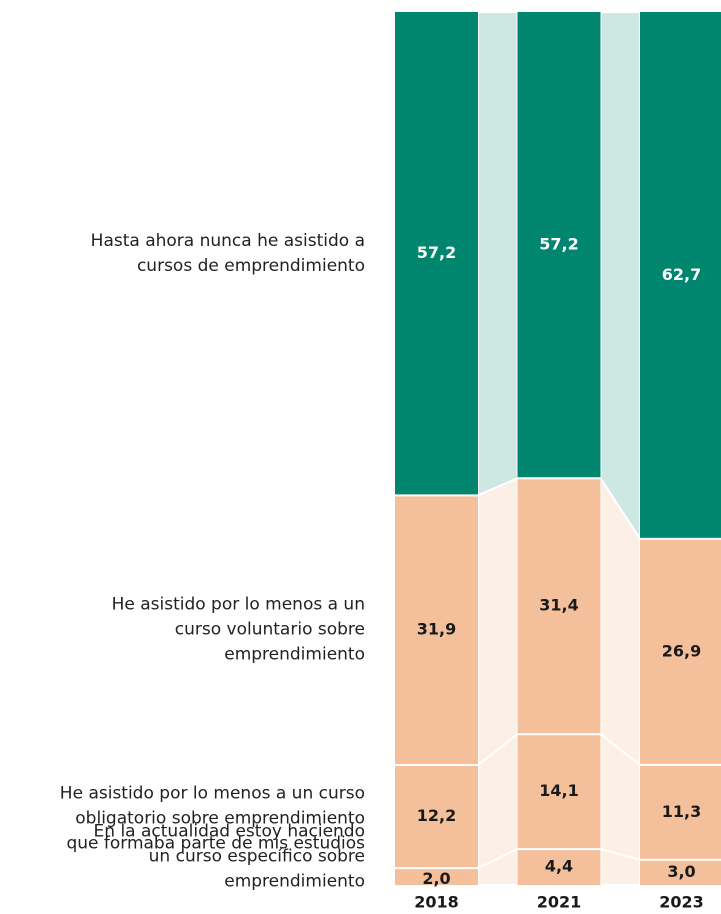  I want to click on value-label: 11,3, so click(681, 811).